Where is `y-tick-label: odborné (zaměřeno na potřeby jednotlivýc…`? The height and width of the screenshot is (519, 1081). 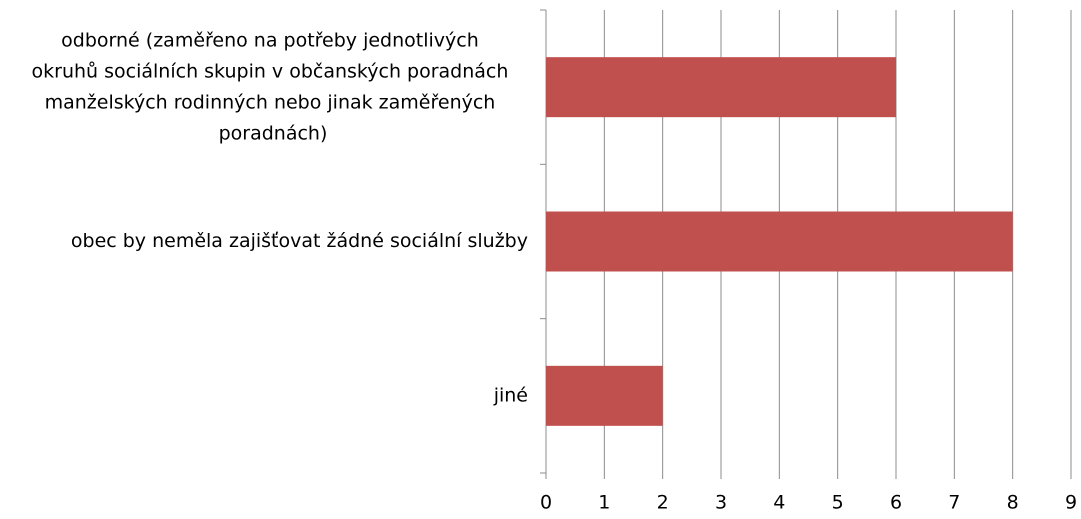
y-tick-label: odborné (zaměřeno na potřeby jednotlivýc… is located at coordinates (273, 86).